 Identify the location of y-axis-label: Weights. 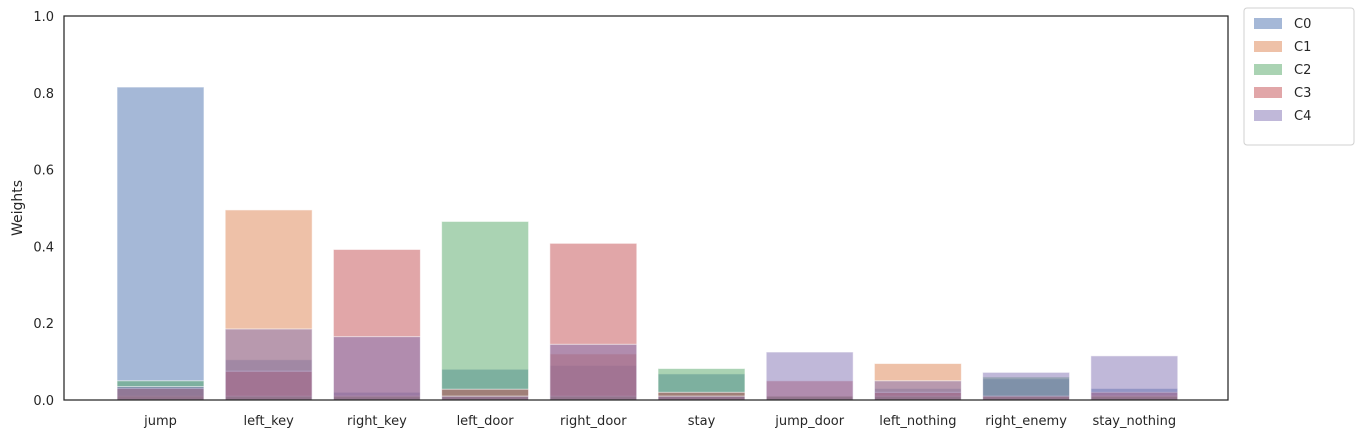
(18, 208).